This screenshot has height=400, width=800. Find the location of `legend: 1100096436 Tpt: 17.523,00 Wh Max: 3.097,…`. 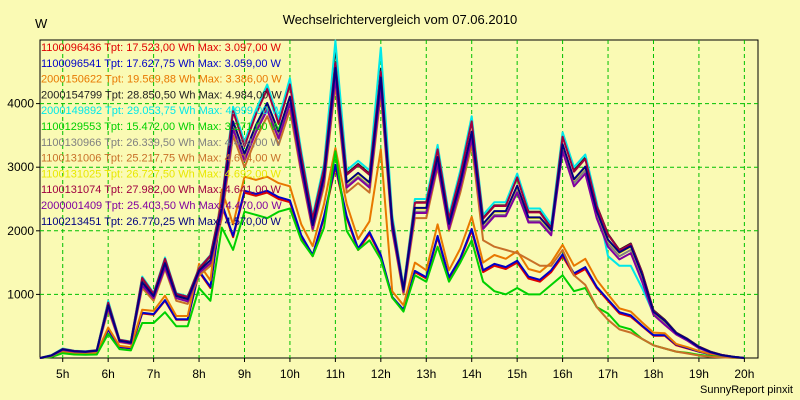

legend: 1100096436 Tpt: 17.523,00 Wh Max: 3.097,… is located at coordinates (161, 135).